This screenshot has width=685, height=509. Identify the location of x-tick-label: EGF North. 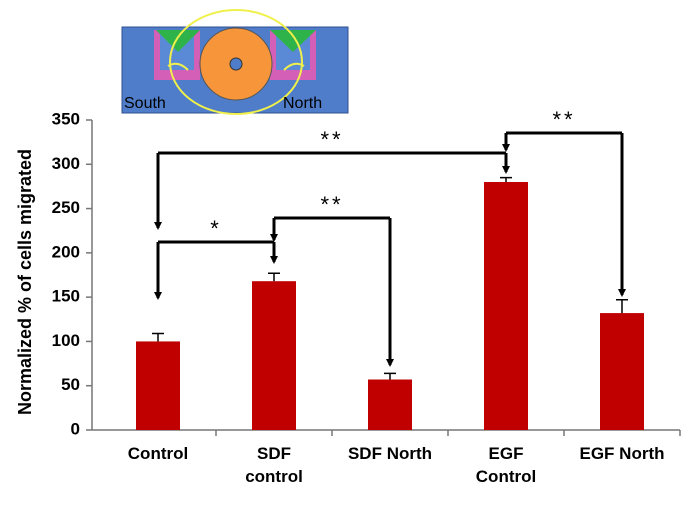
(622, 453).